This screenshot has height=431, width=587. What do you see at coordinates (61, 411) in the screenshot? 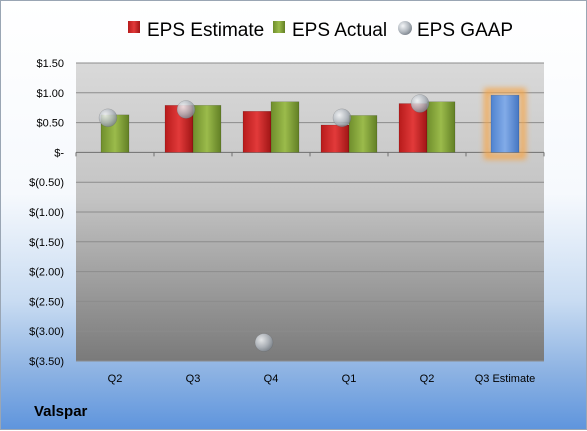
I see `company-name: Valspar` at bounding box center [61, 411].